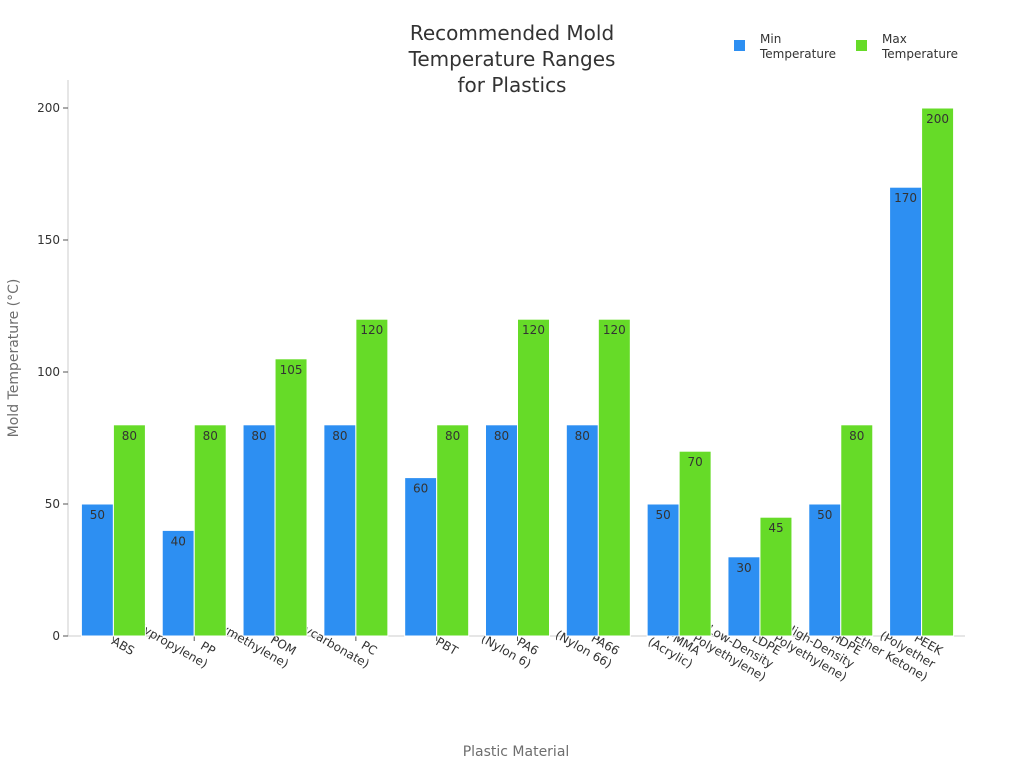  What do you see at coordinates (178, 541) in the screenshot?
I see `data-label: 40` at bounding box center [178, 541].